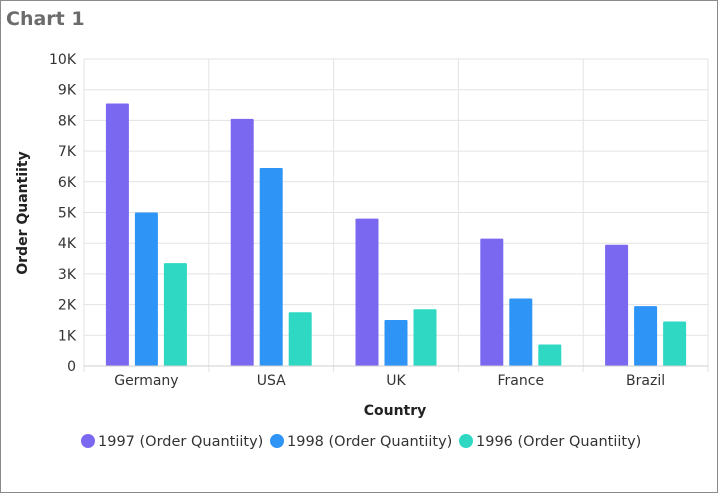 The image size is (718, 493). I want to click on x-tick-label: Germany, so click(146, 381).